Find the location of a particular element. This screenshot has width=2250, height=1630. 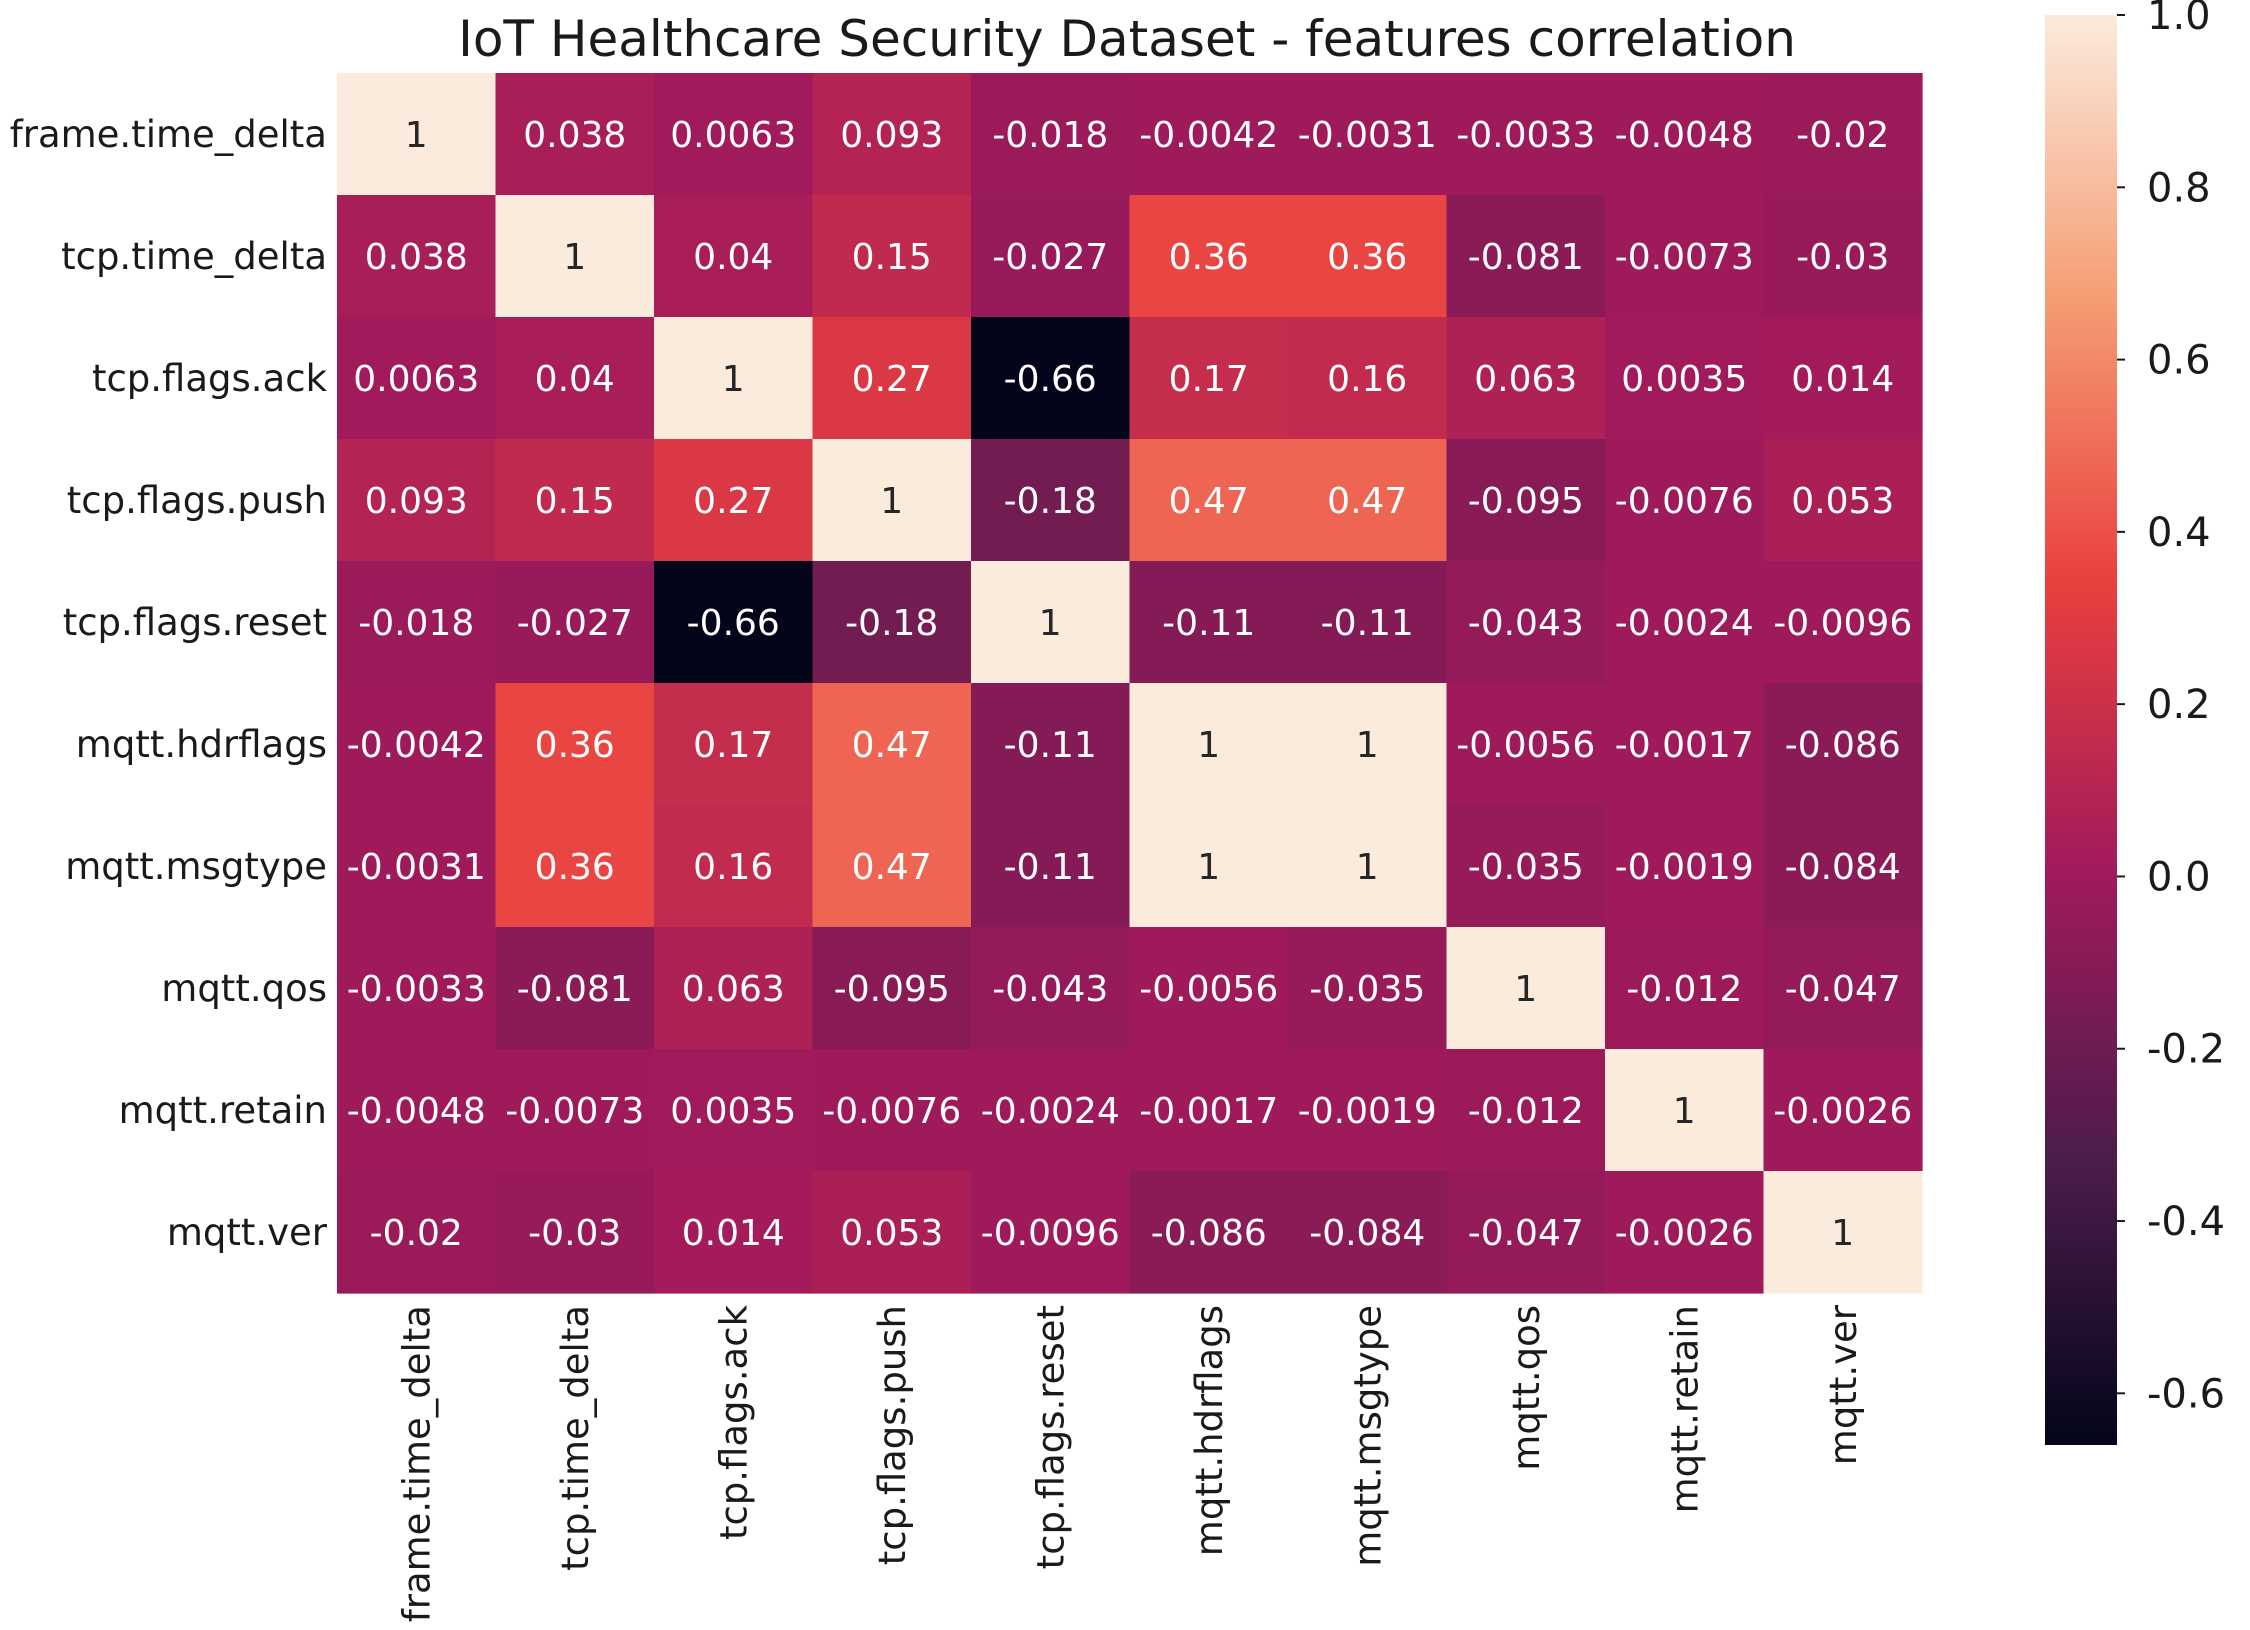

cell-annotation: -0.0076 is located at coordinates (891, 1111).